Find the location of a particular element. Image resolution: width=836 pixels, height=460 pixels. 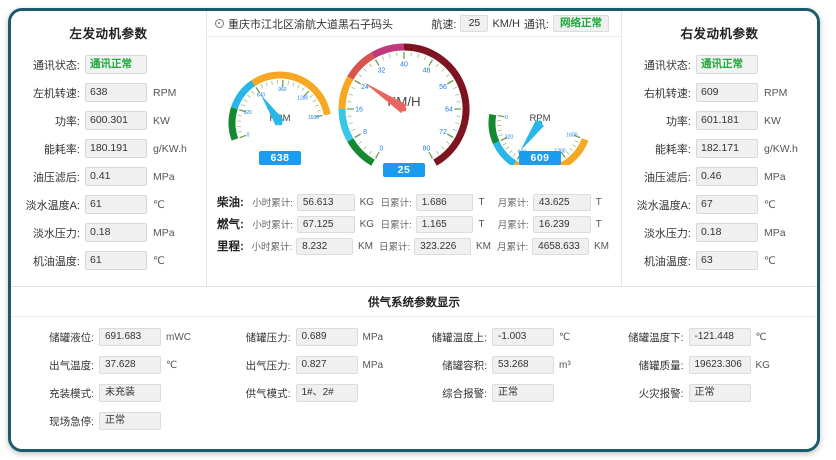

gas-param-label: 储罐液位: is located at coordinates (71, 337).